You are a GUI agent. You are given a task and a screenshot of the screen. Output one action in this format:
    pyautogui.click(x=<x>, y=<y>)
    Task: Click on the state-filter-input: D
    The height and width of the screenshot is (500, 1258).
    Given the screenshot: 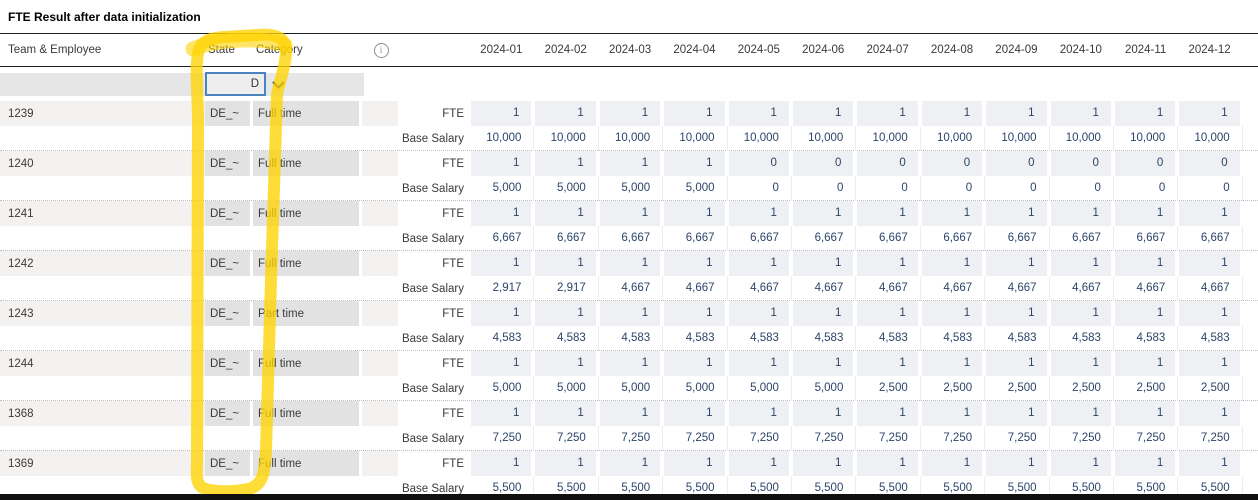 What is the action you would take?
    pyautogui.click(x=235, y=84)
    